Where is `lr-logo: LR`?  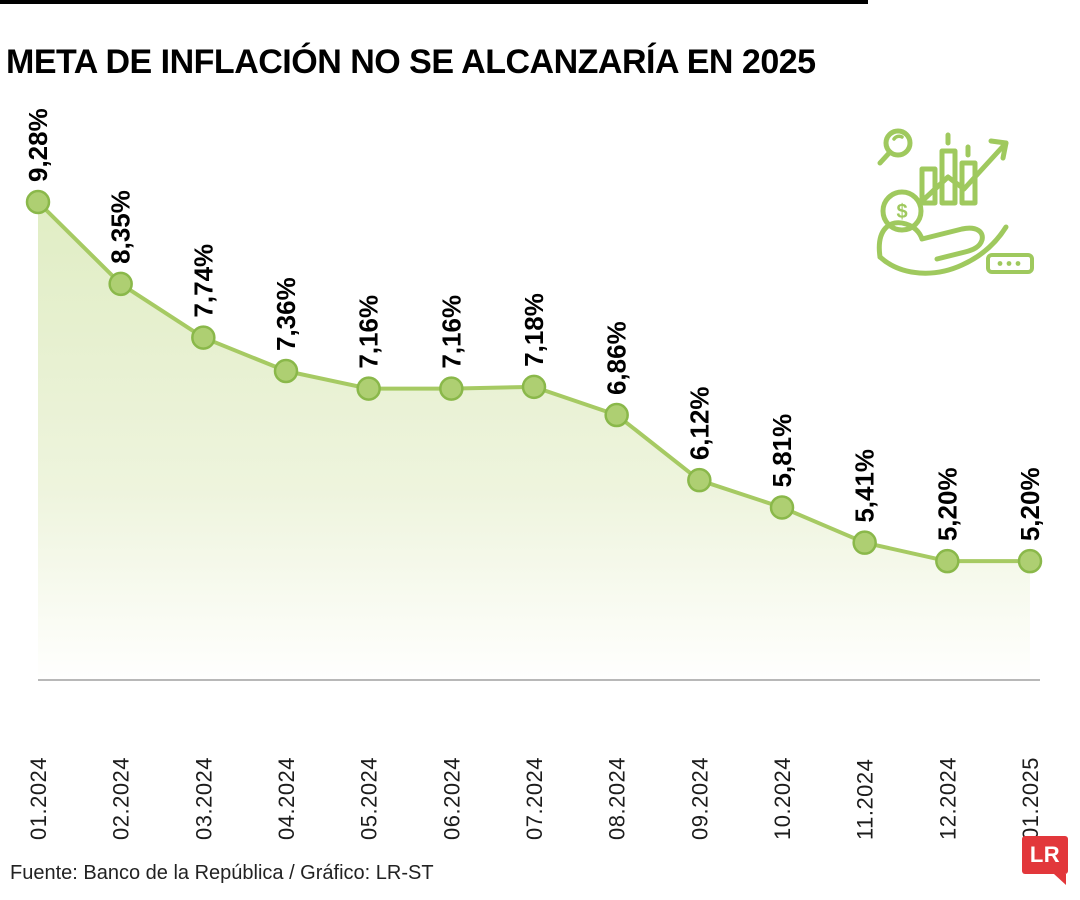
lr-logo: LR is located at coordinates (1045, 860).